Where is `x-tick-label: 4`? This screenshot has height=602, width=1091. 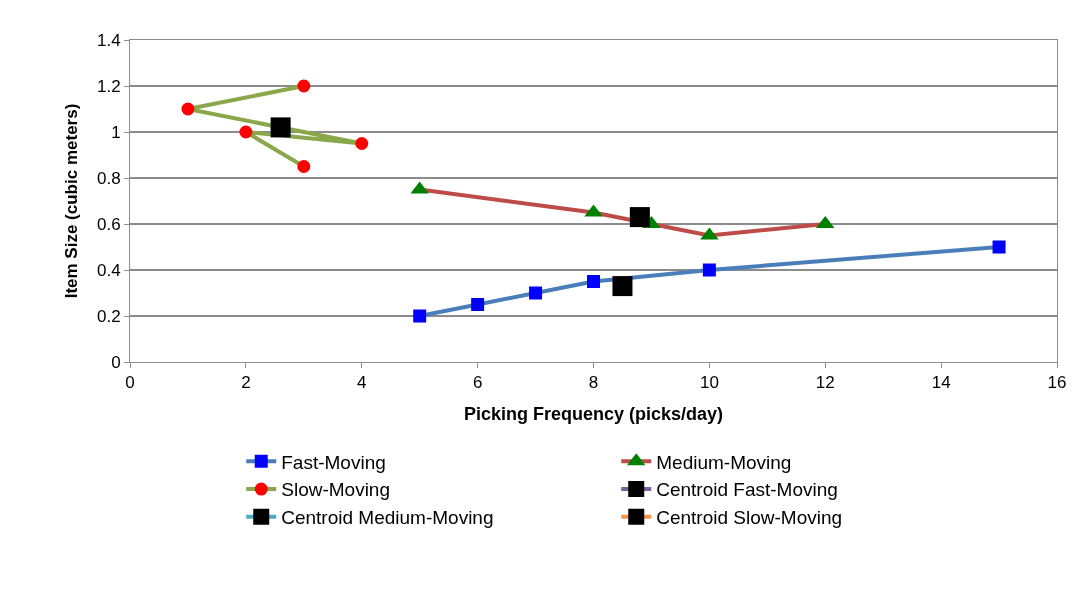
x-tick-label: 4 is located at coordinates (362, 383).